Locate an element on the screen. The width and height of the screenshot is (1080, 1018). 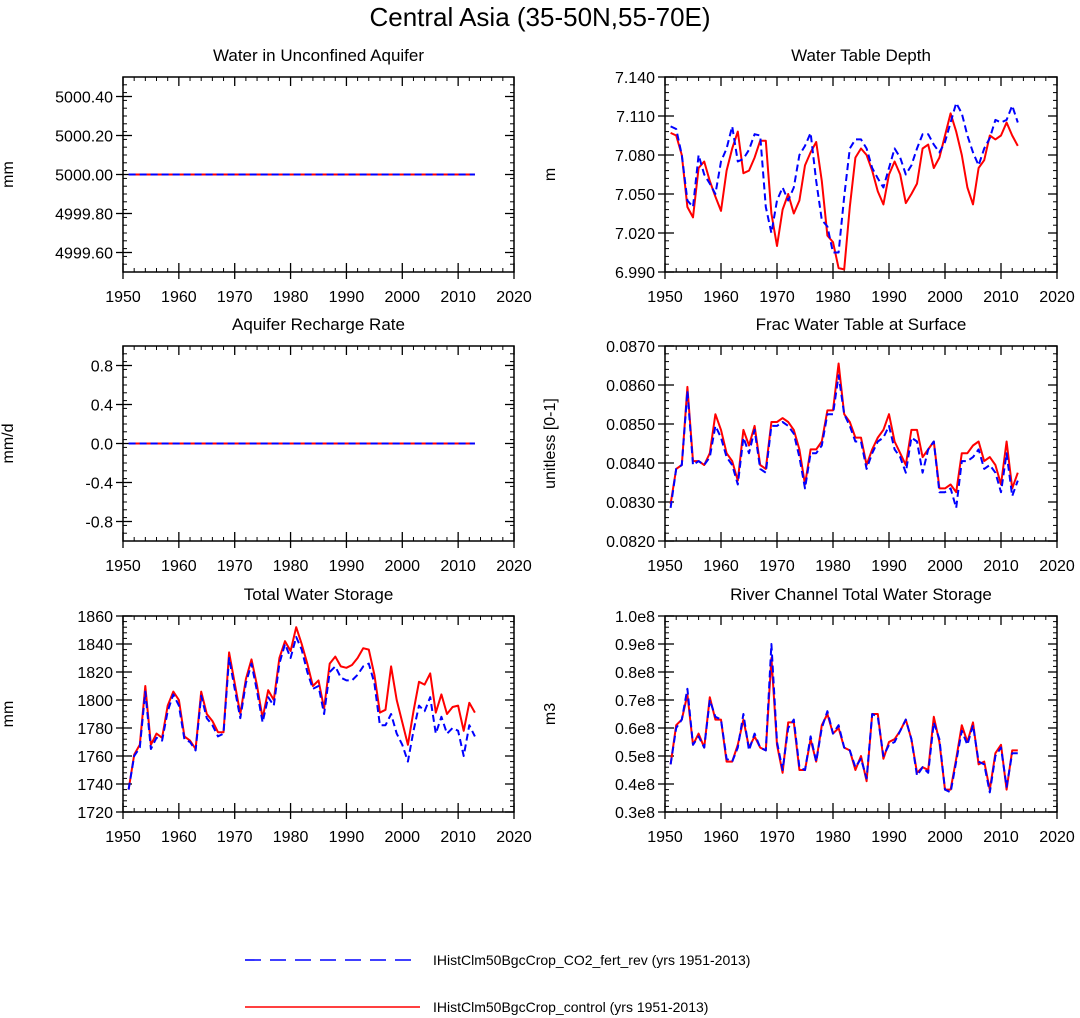
y-tick-label: 0.4 is located at coordinates (102, 406).